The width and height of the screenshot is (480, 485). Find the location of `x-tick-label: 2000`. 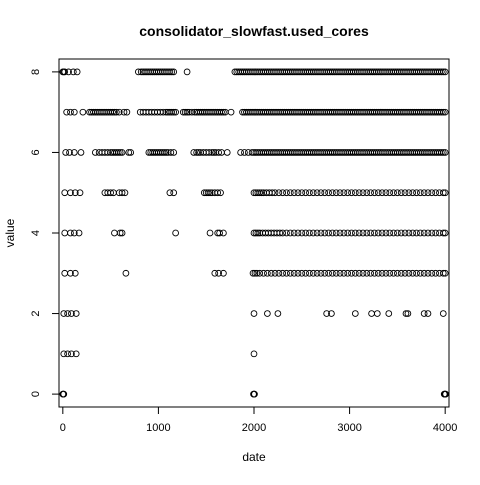

x-tick-label: 2000 is located at coordinates (254, 428).